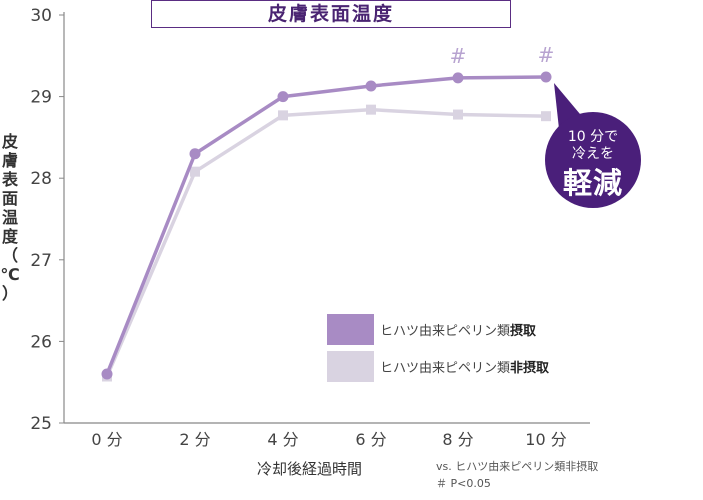 The height and width of the screenshot is (500, 703). What do you see at coordinates (350, 329) in the screenshot?
I see `legend-swatch-intake` at bounding box center [350, 329].